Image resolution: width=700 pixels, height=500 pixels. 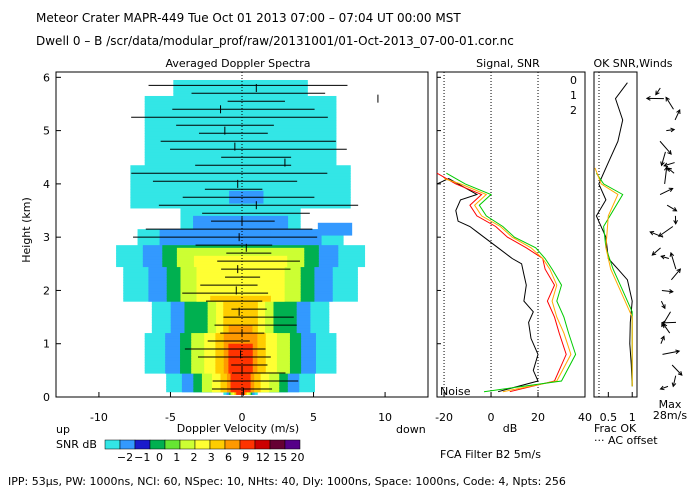 What do you see at coordinates (573, 95) in the screenshot?
I see `legend-entry: 1` at bounding box center [573, 95].